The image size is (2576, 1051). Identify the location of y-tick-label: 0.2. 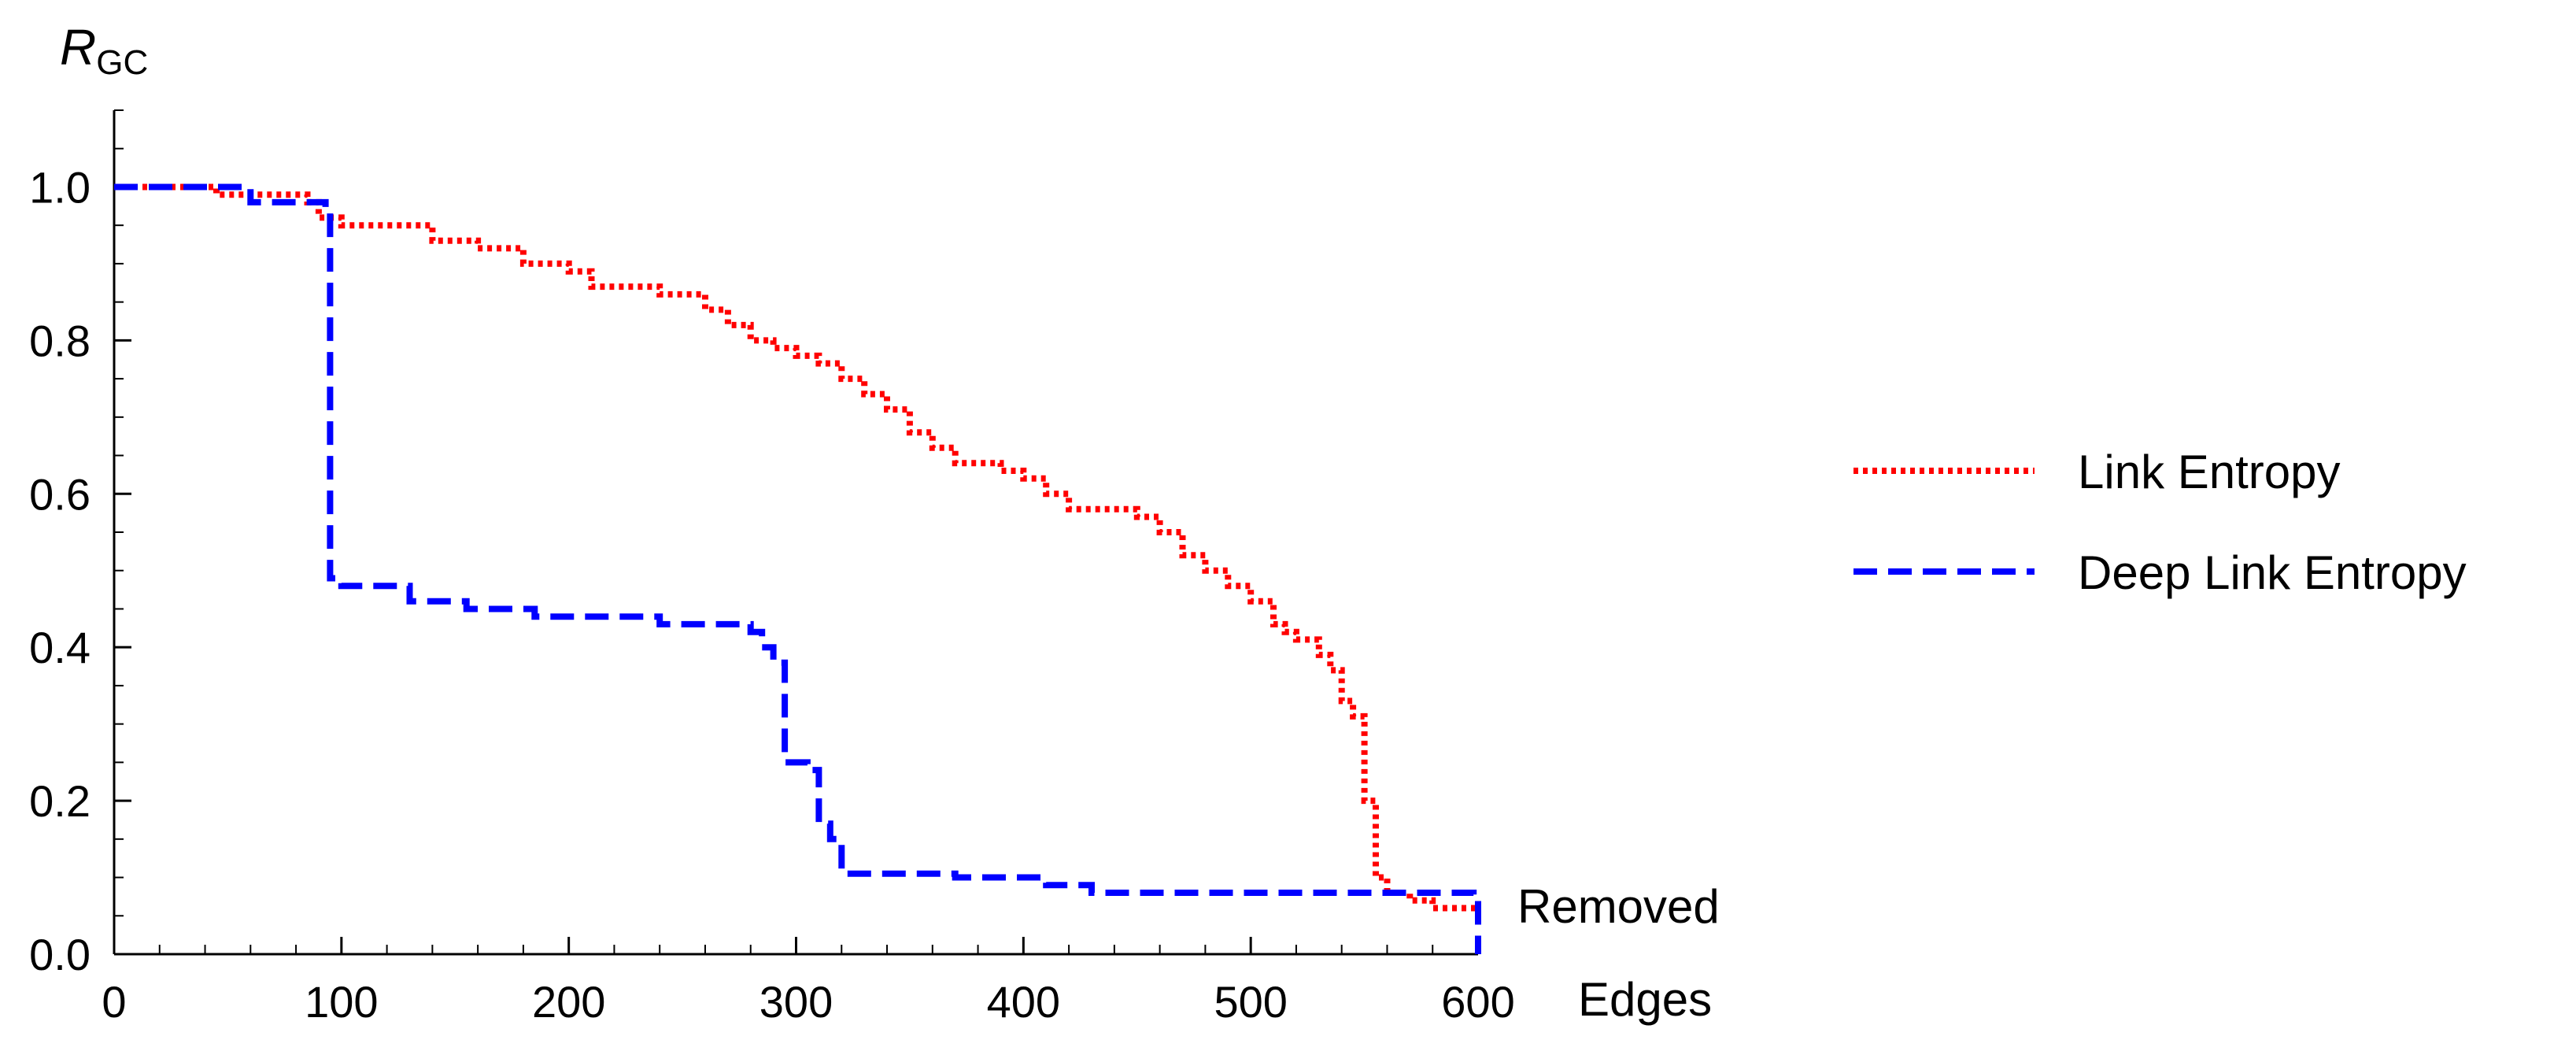
(60, 801).